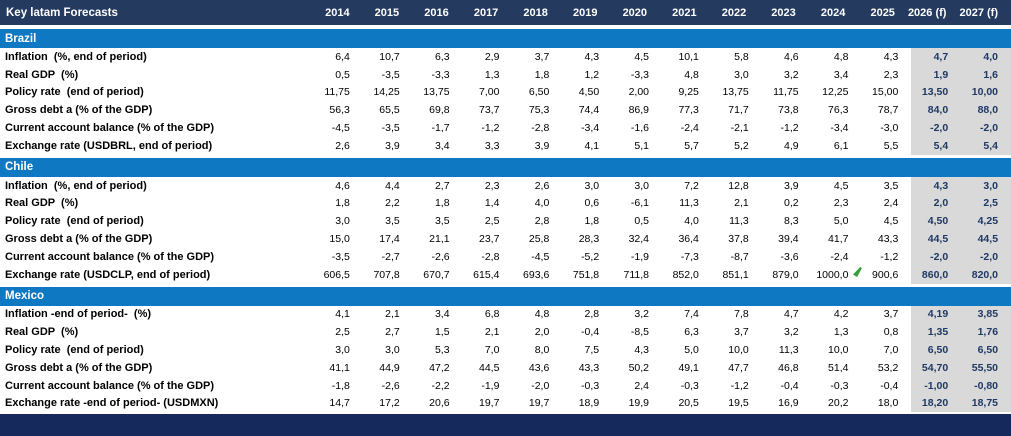 This screenshot has height=436, width=1011. What do you see at coordinates (642, 385) in the screenshot?
I see `value-cell: 2,4` at bounding box center [642, 385].